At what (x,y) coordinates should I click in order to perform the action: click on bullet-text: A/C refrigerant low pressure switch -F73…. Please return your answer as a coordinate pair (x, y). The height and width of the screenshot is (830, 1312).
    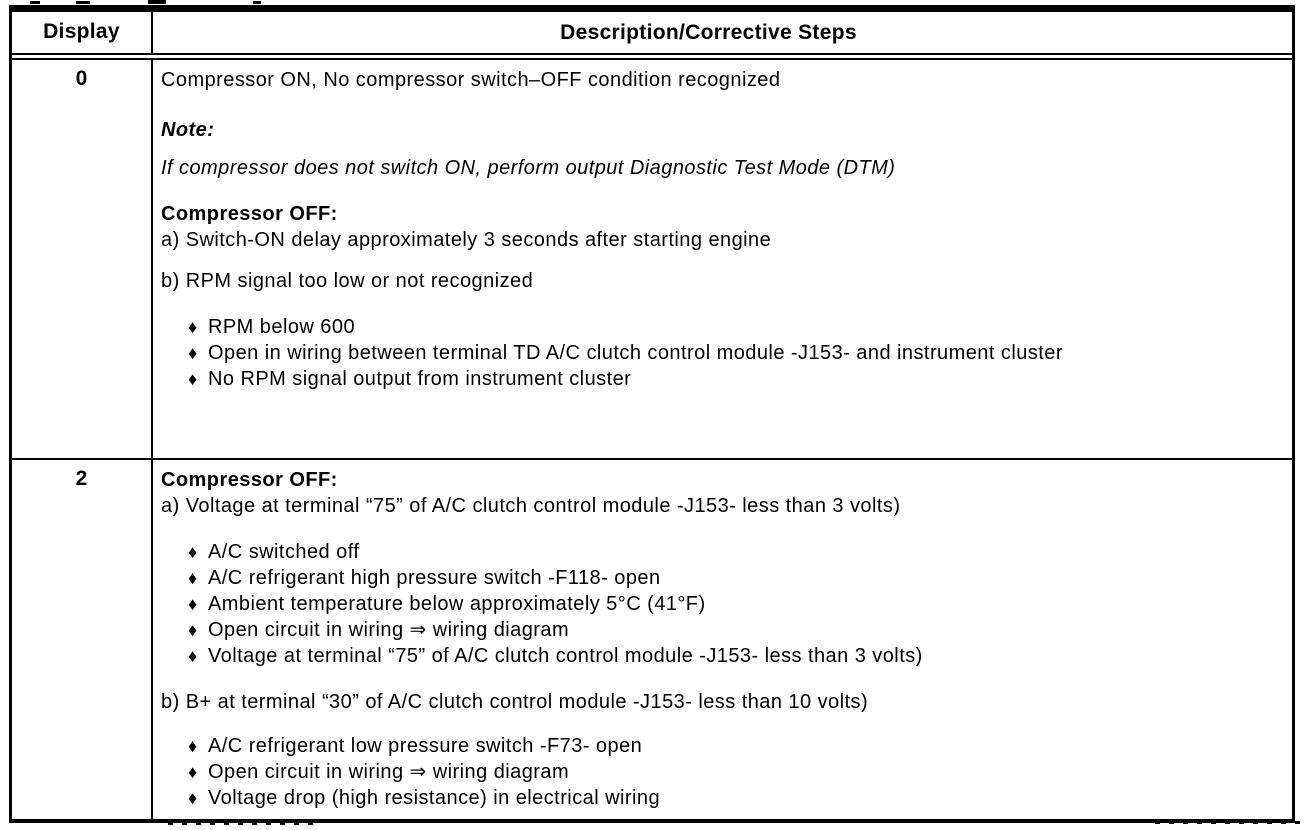
    Looking at the image, I should click on (425, 746).